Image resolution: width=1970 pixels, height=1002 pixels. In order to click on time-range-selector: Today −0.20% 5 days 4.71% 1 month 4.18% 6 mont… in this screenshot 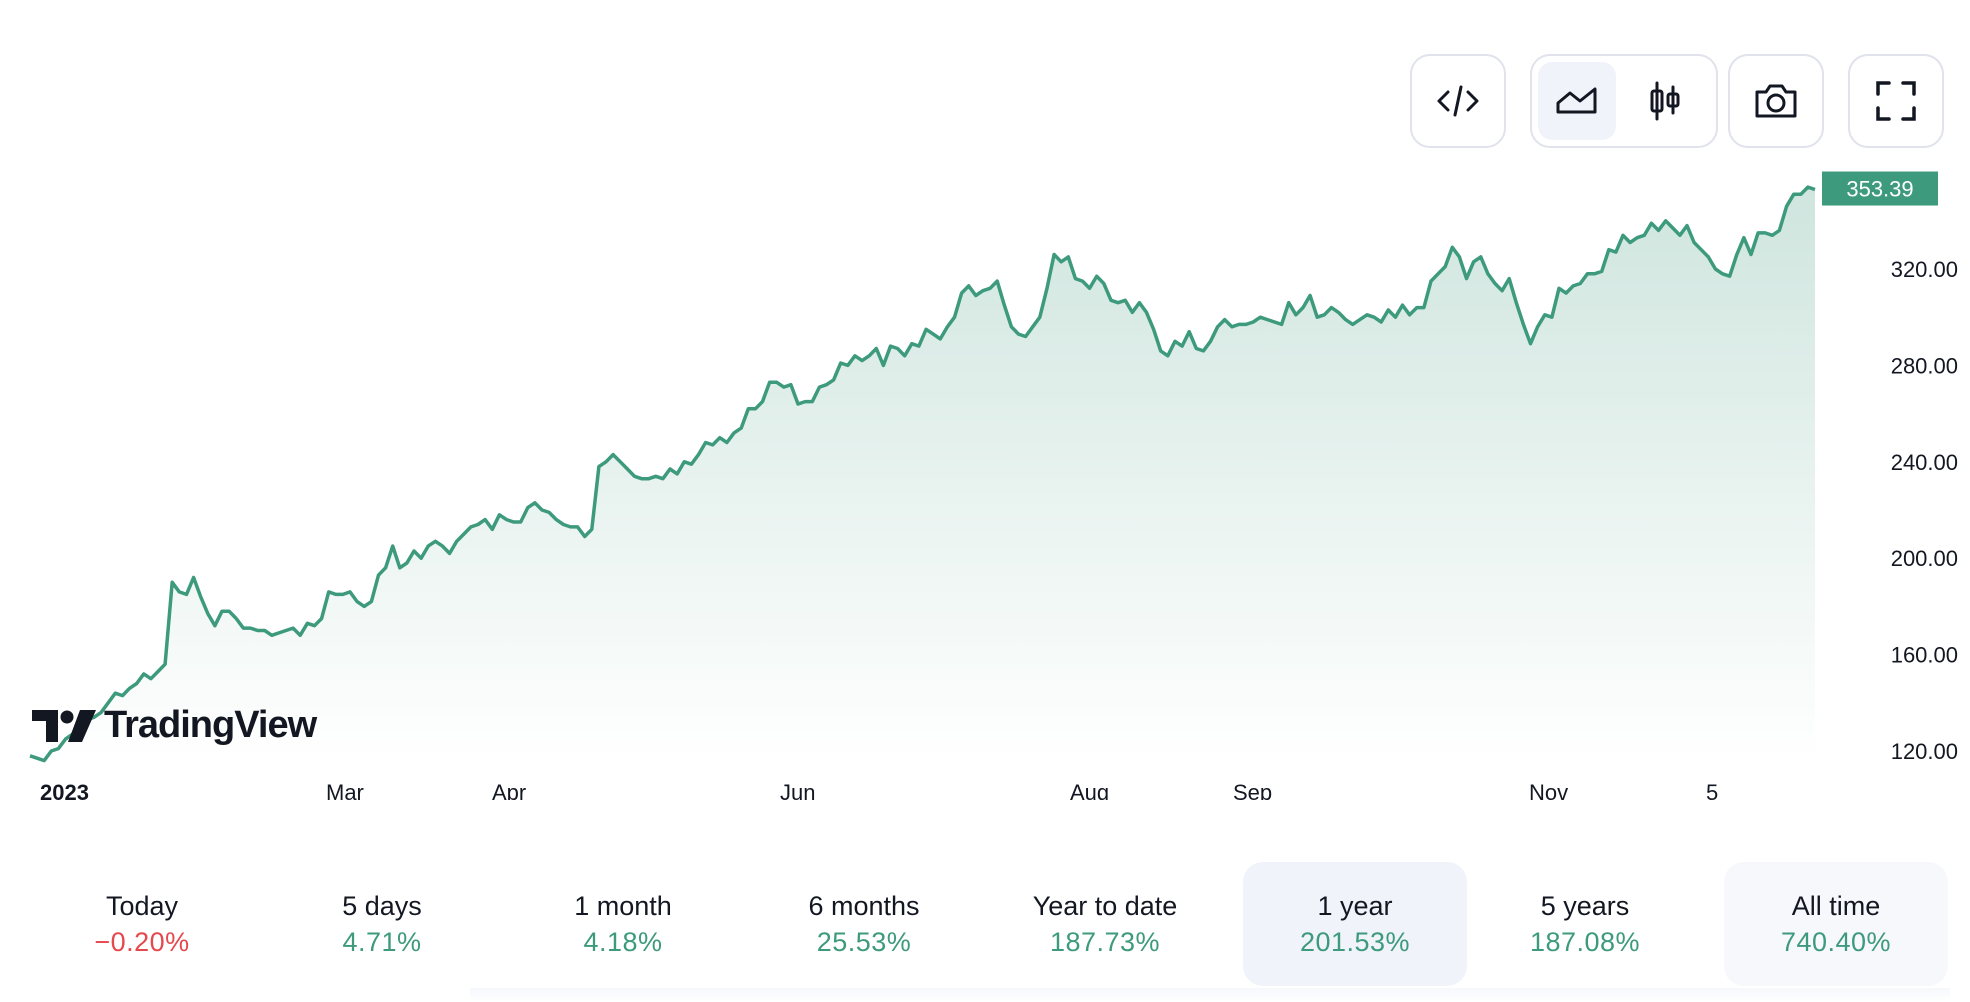, I will do `click(990, 924)`.